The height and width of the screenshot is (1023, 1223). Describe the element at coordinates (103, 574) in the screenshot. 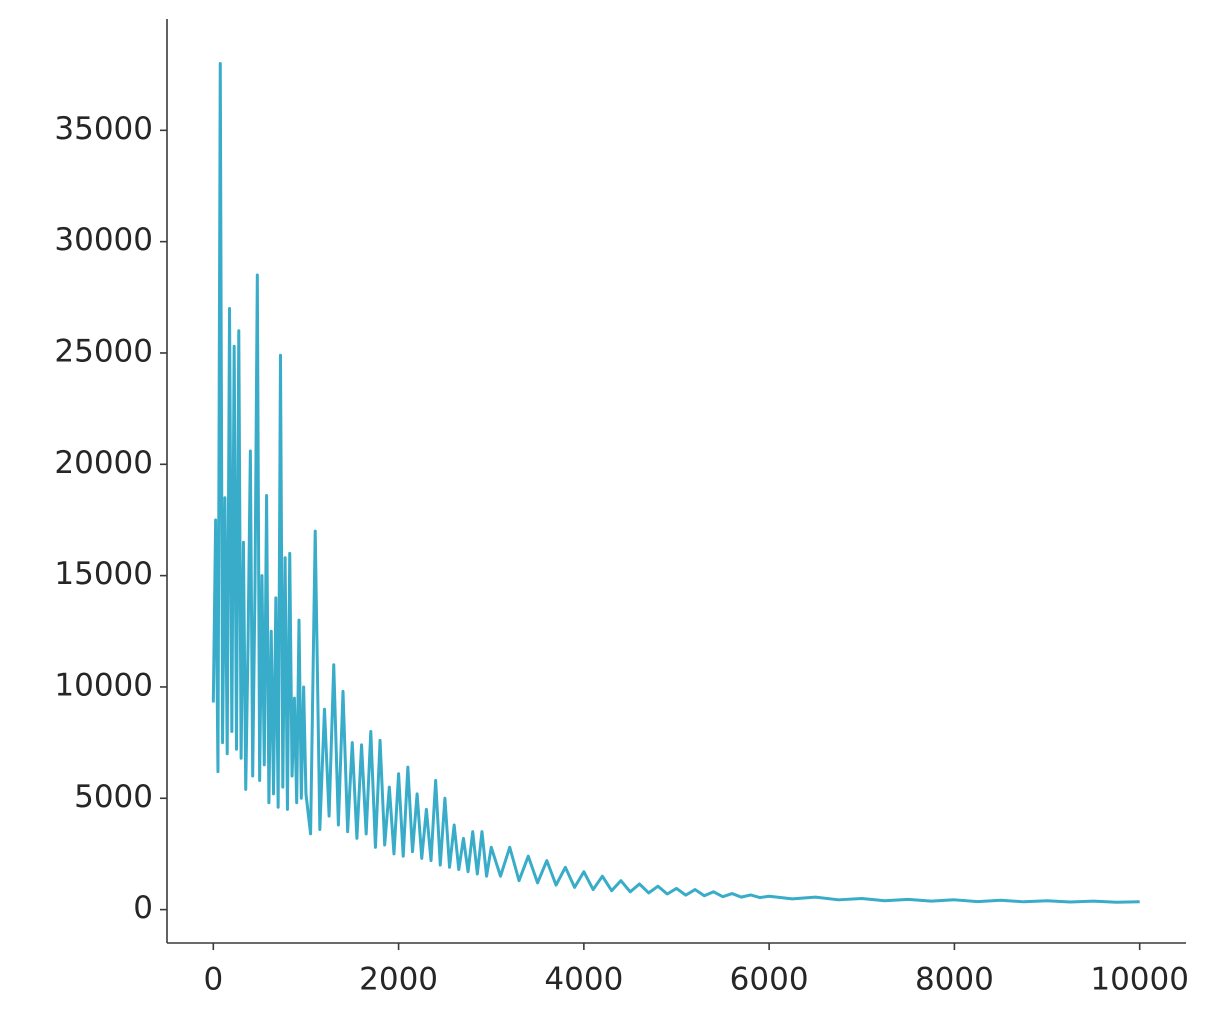

I see `y-tick-label: 15000` at that location.